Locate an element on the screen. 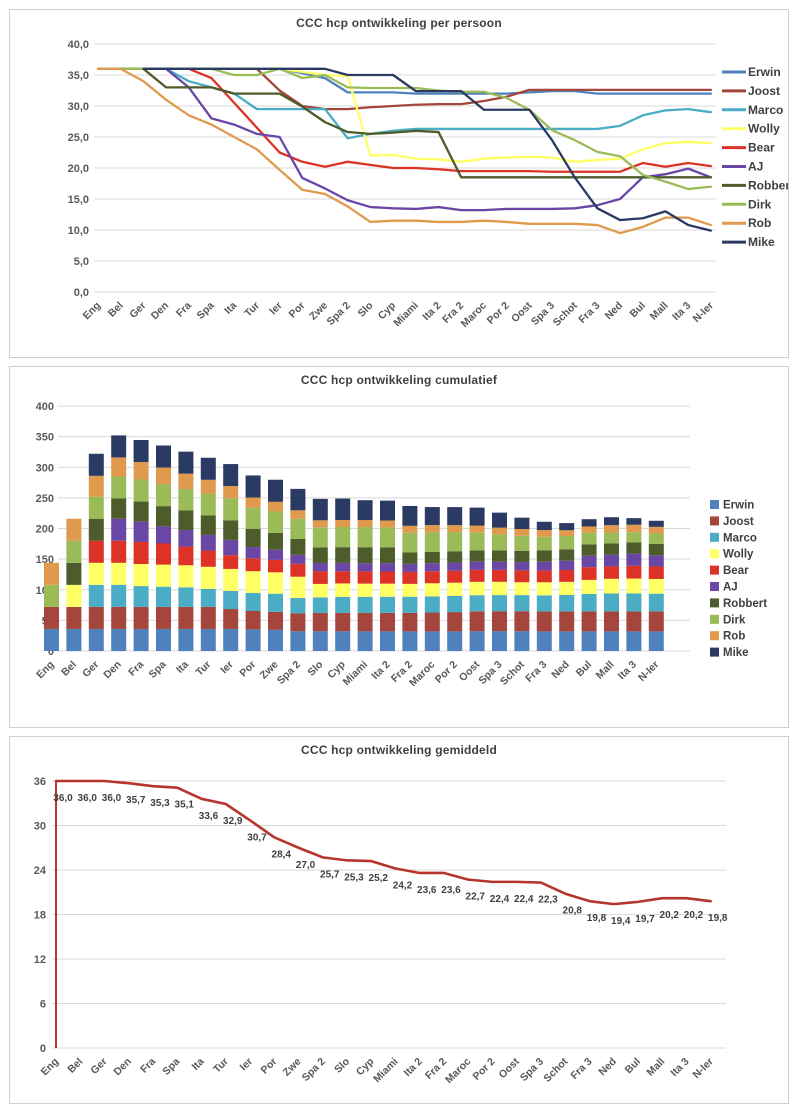 The image size is (800, 1111). y-tick-label: 250 is located at coordinates (45, 499).